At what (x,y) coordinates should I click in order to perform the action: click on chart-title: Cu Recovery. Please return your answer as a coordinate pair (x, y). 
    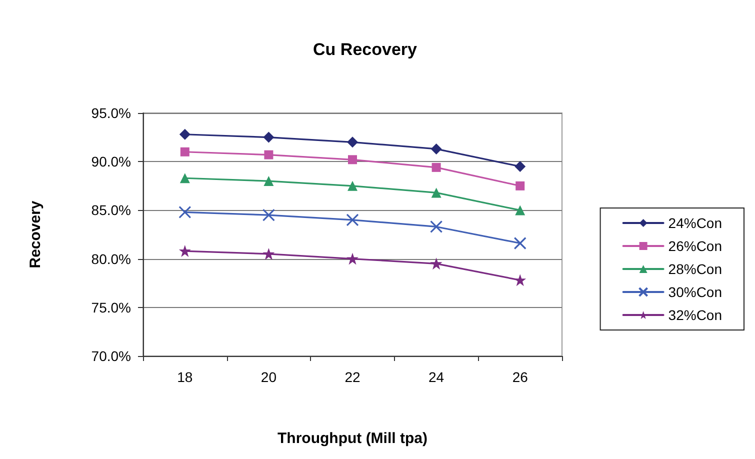
    Looking at the image, I should click on (365, 49).